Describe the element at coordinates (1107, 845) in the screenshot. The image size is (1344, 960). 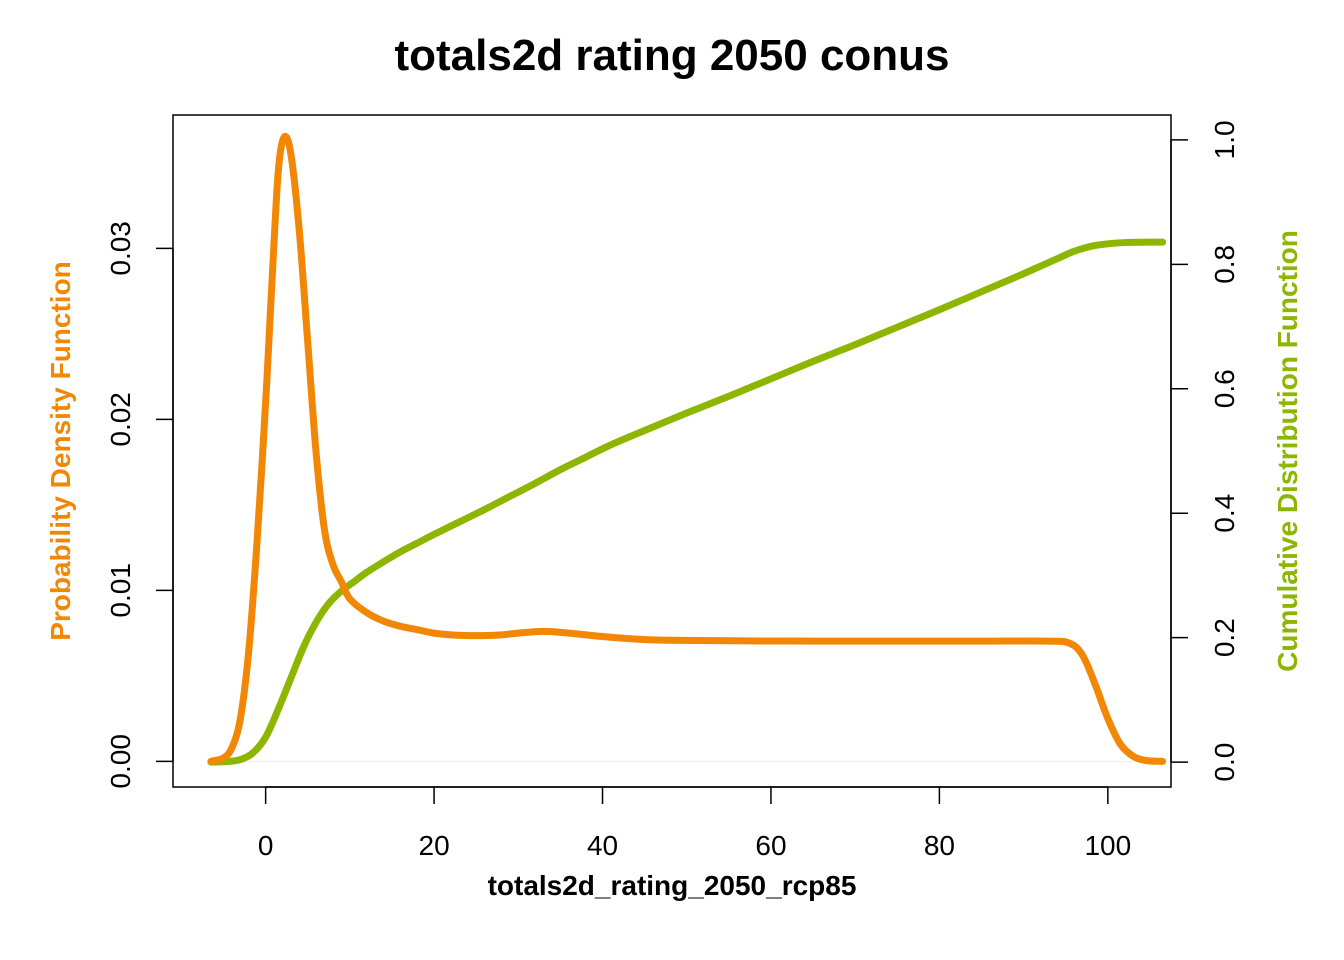
I see `x-tick-label: 100` at that location.